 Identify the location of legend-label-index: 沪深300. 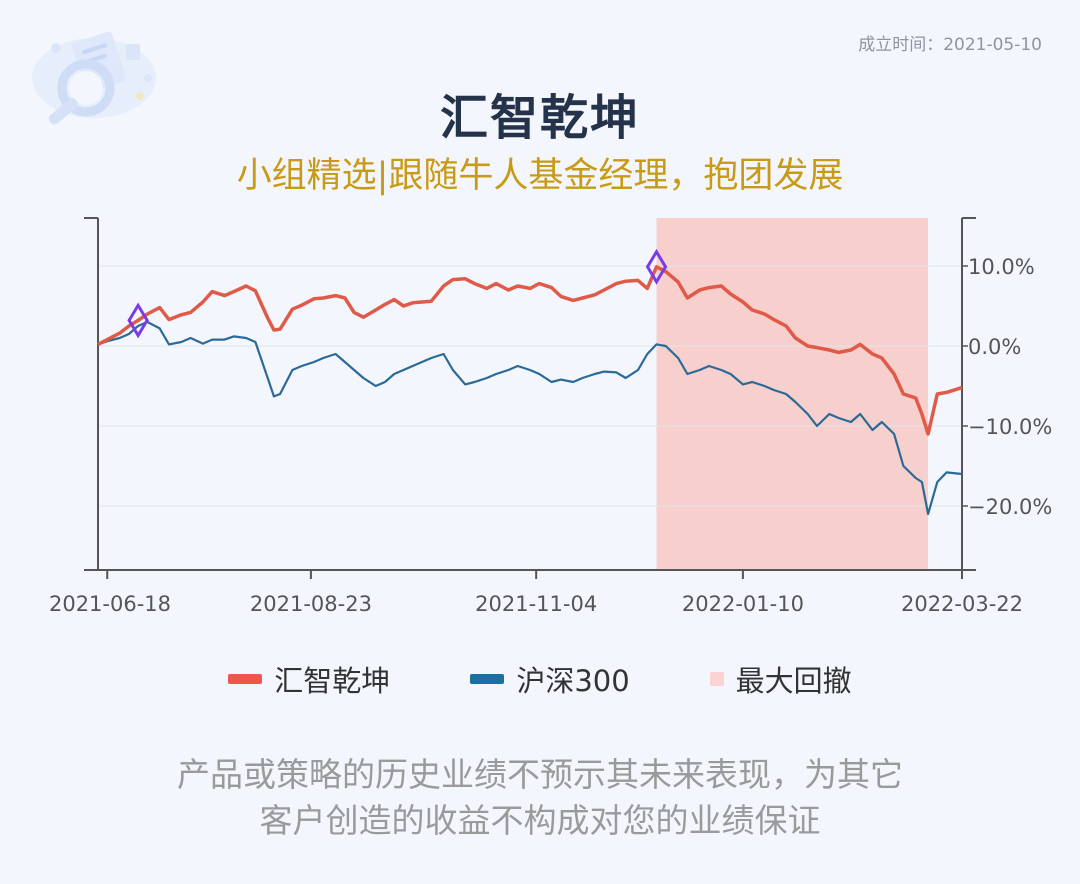
(573, 681).